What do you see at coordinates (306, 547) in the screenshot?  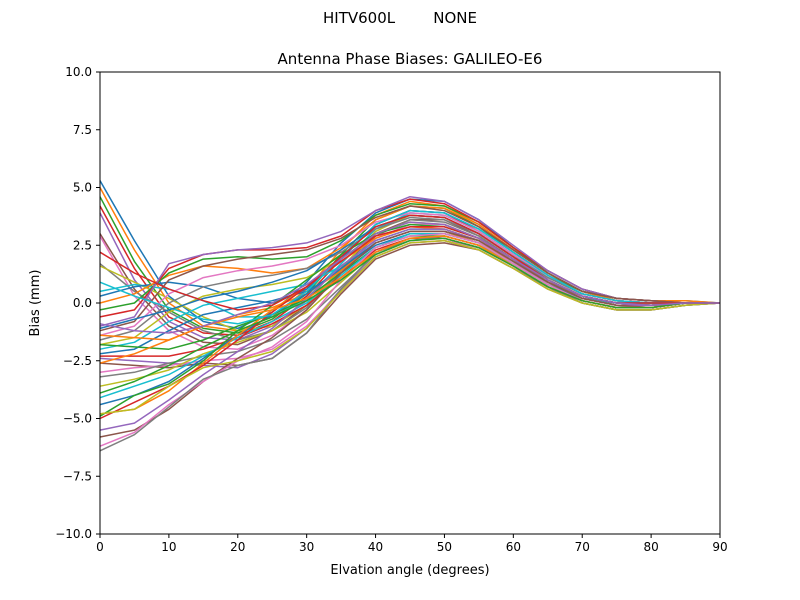 I see `x-tick-label: 30` at bounding box center [306, 547].